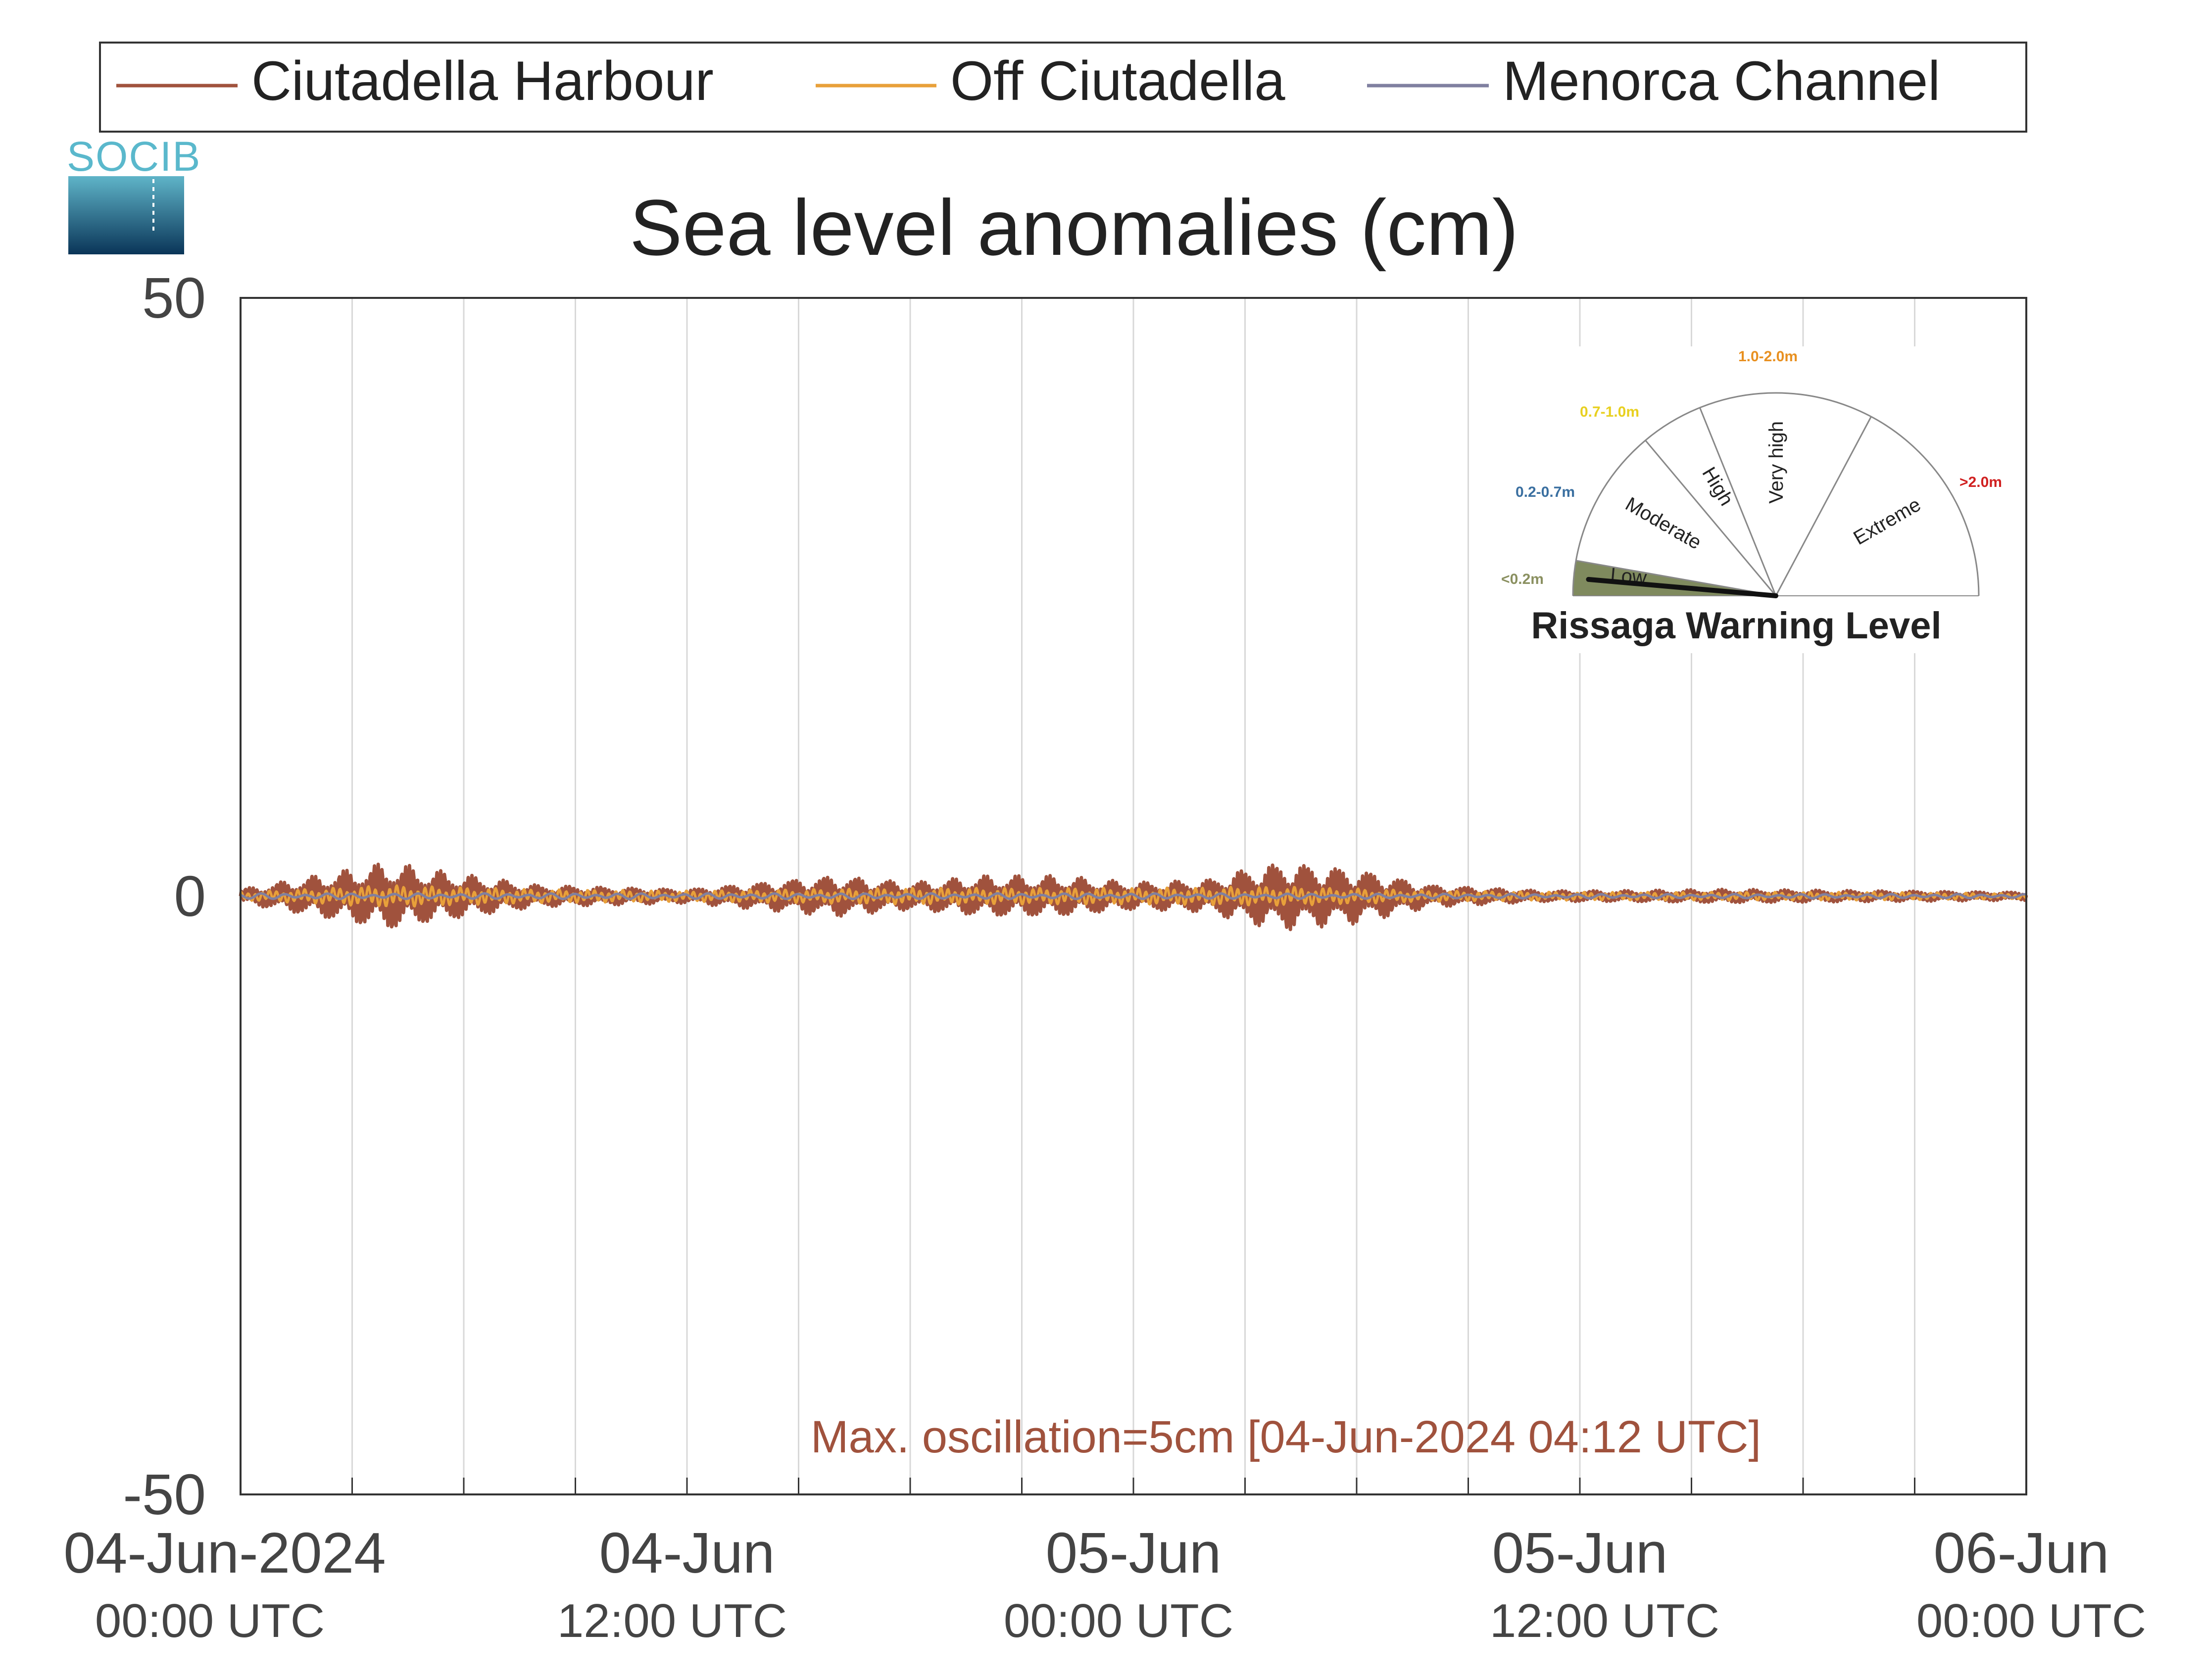 The width and height of the screenshot is (2202, 1680). Describe the element at coordinates (1522, 579) in the screenshot. I see `gauge-range-label: <0.2m` at that location.